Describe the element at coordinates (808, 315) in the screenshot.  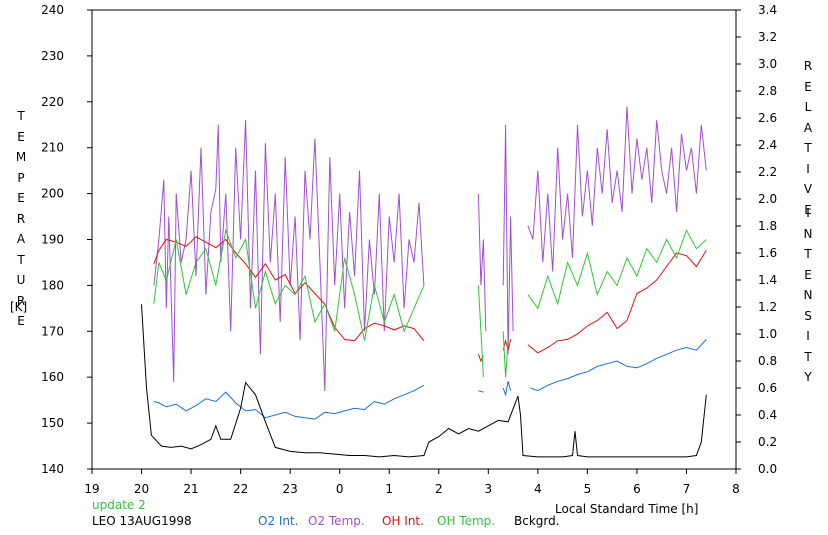
I see `axis-title-letter: S` at that location.